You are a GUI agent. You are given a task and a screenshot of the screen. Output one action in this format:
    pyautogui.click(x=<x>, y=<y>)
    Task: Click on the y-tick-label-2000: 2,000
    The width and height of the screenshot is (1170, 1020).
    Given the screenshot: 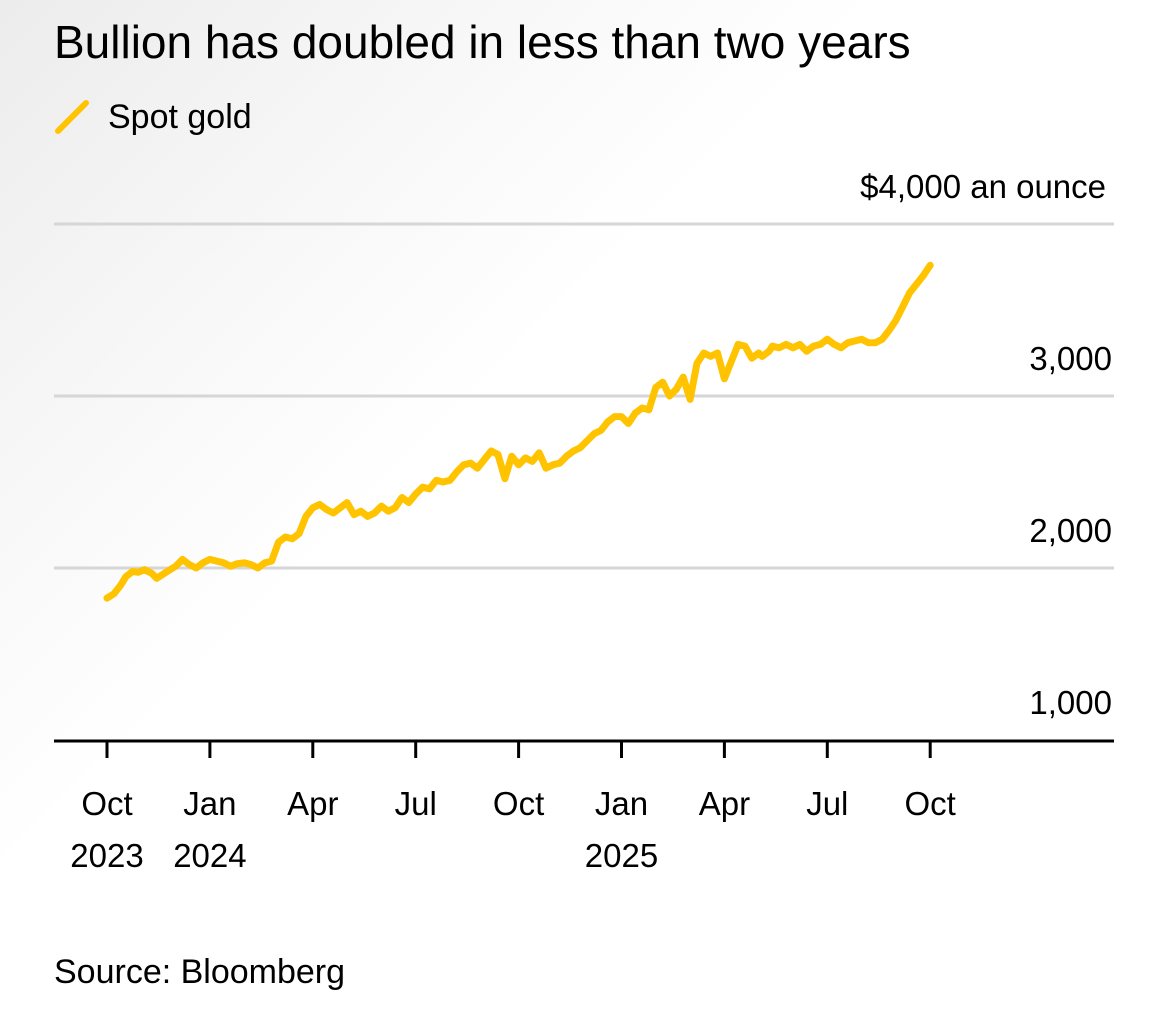 What is the action you would take?
    pyautogui.click(x=1070, y=530)
    